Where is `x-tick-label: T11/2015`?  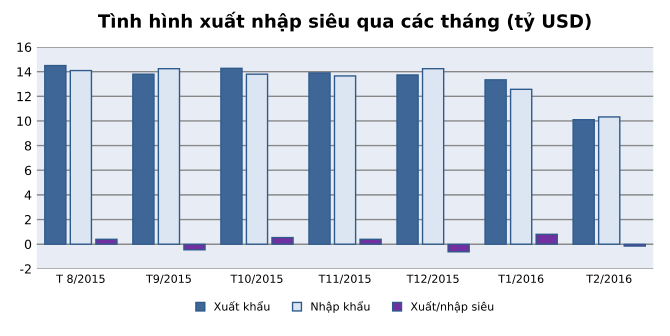
x-tick-label: T11/2015 is located at coordinates (344, 279).